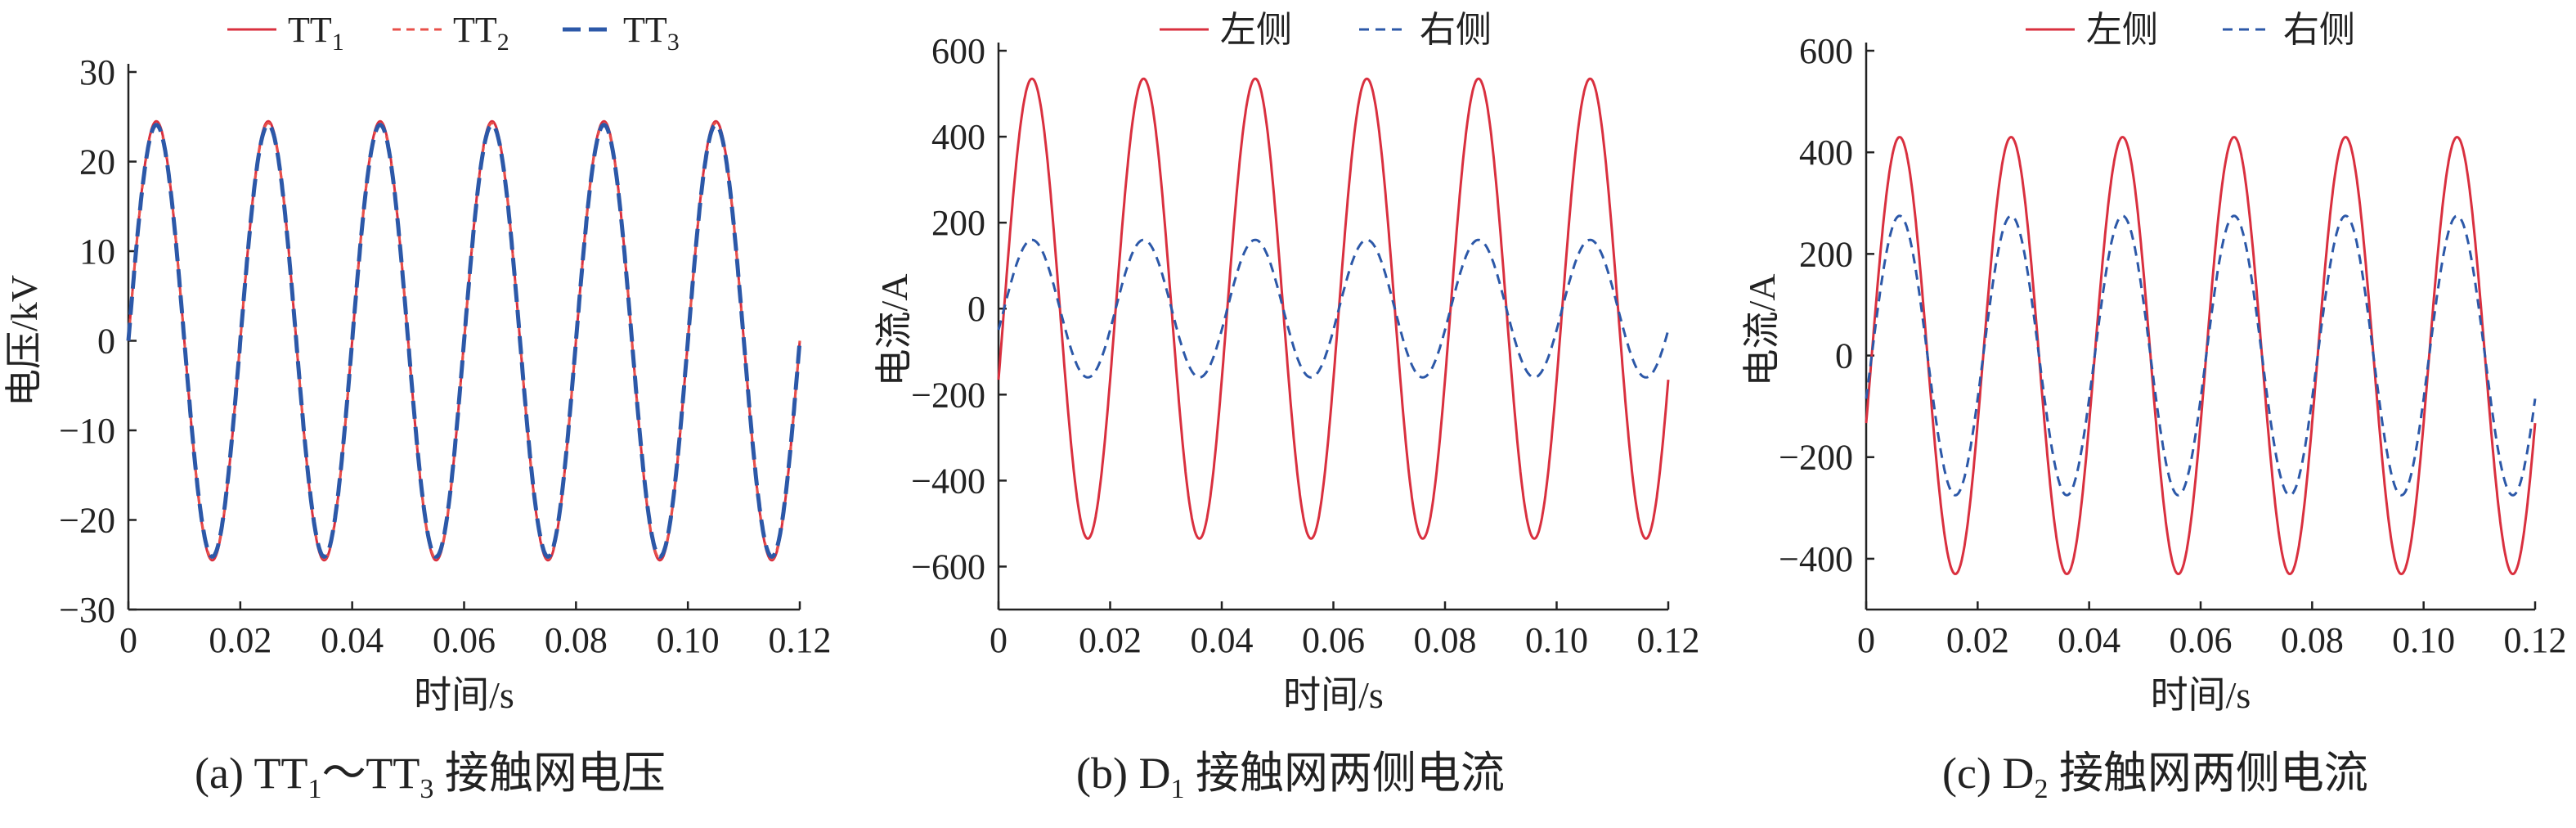 Image resolution: width=2576 pixels, height=828 pixels. I want to click on caption-b-prefix: (b) D, so click(1124, 774).